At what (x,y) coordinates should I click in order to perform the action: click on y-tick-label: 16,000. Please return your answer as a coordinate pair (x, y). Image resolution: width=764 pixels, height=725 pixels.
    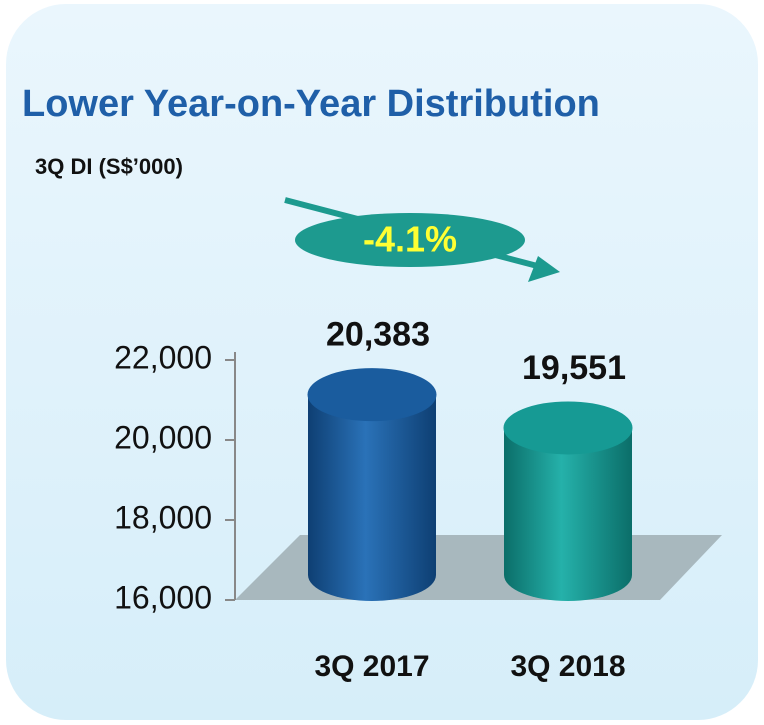
    Looking at the image, I should click on (163, 597).